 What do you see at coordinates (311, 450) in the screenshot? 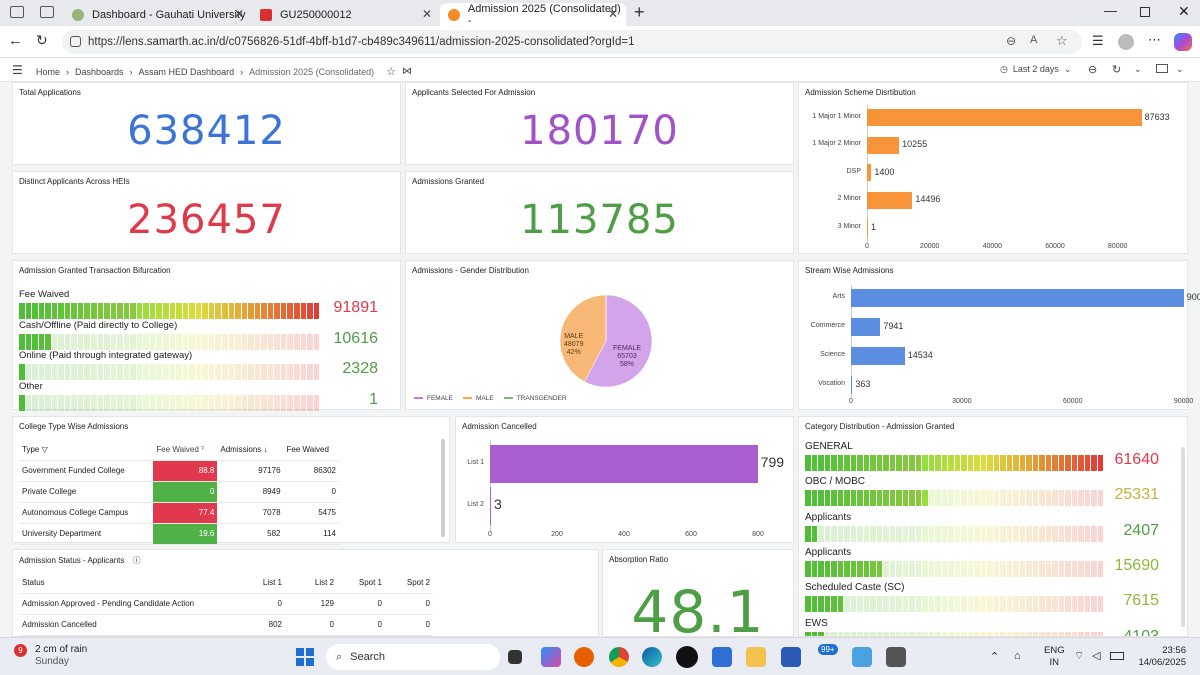
I see `col-fee: Fee Waived` at bounding box center [311, 450].